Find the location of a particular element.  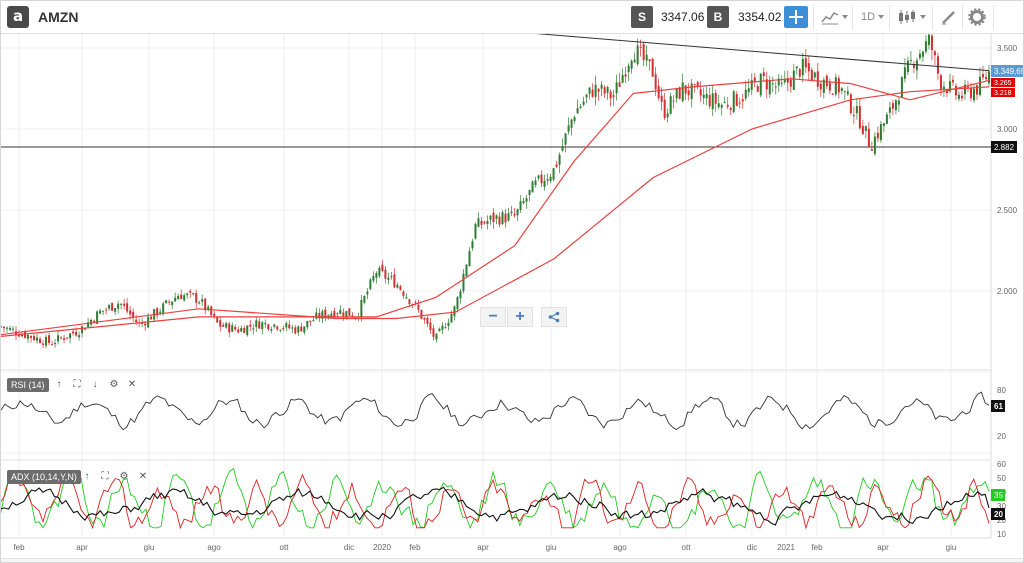

x-tick-label: ott is located at coordinates (687, 547).